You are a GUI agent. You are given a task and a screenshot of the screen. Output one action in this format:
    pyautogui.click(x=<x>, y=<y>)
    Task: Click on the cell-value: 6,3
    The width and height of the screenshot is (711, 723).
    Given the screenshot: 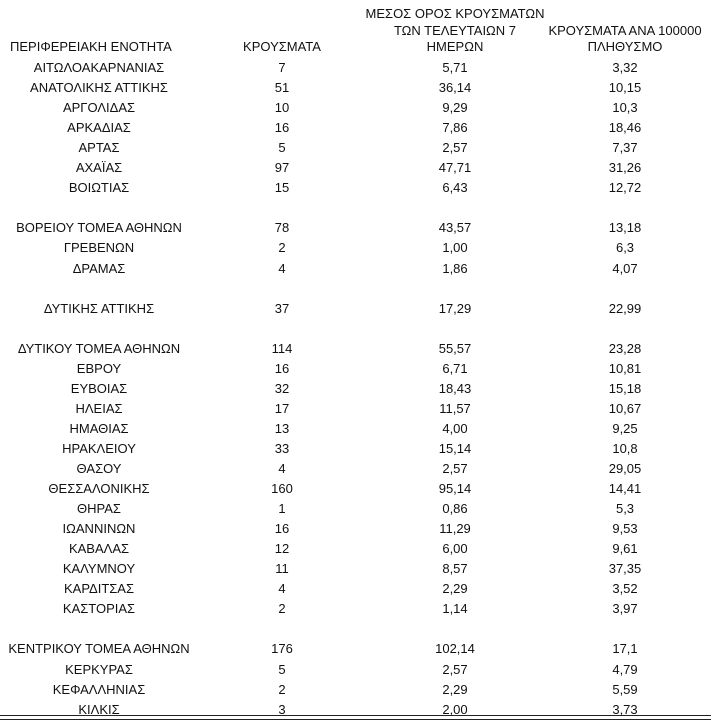 What is the action you would take?
    pyautogui.click(x=625, y=248)
    